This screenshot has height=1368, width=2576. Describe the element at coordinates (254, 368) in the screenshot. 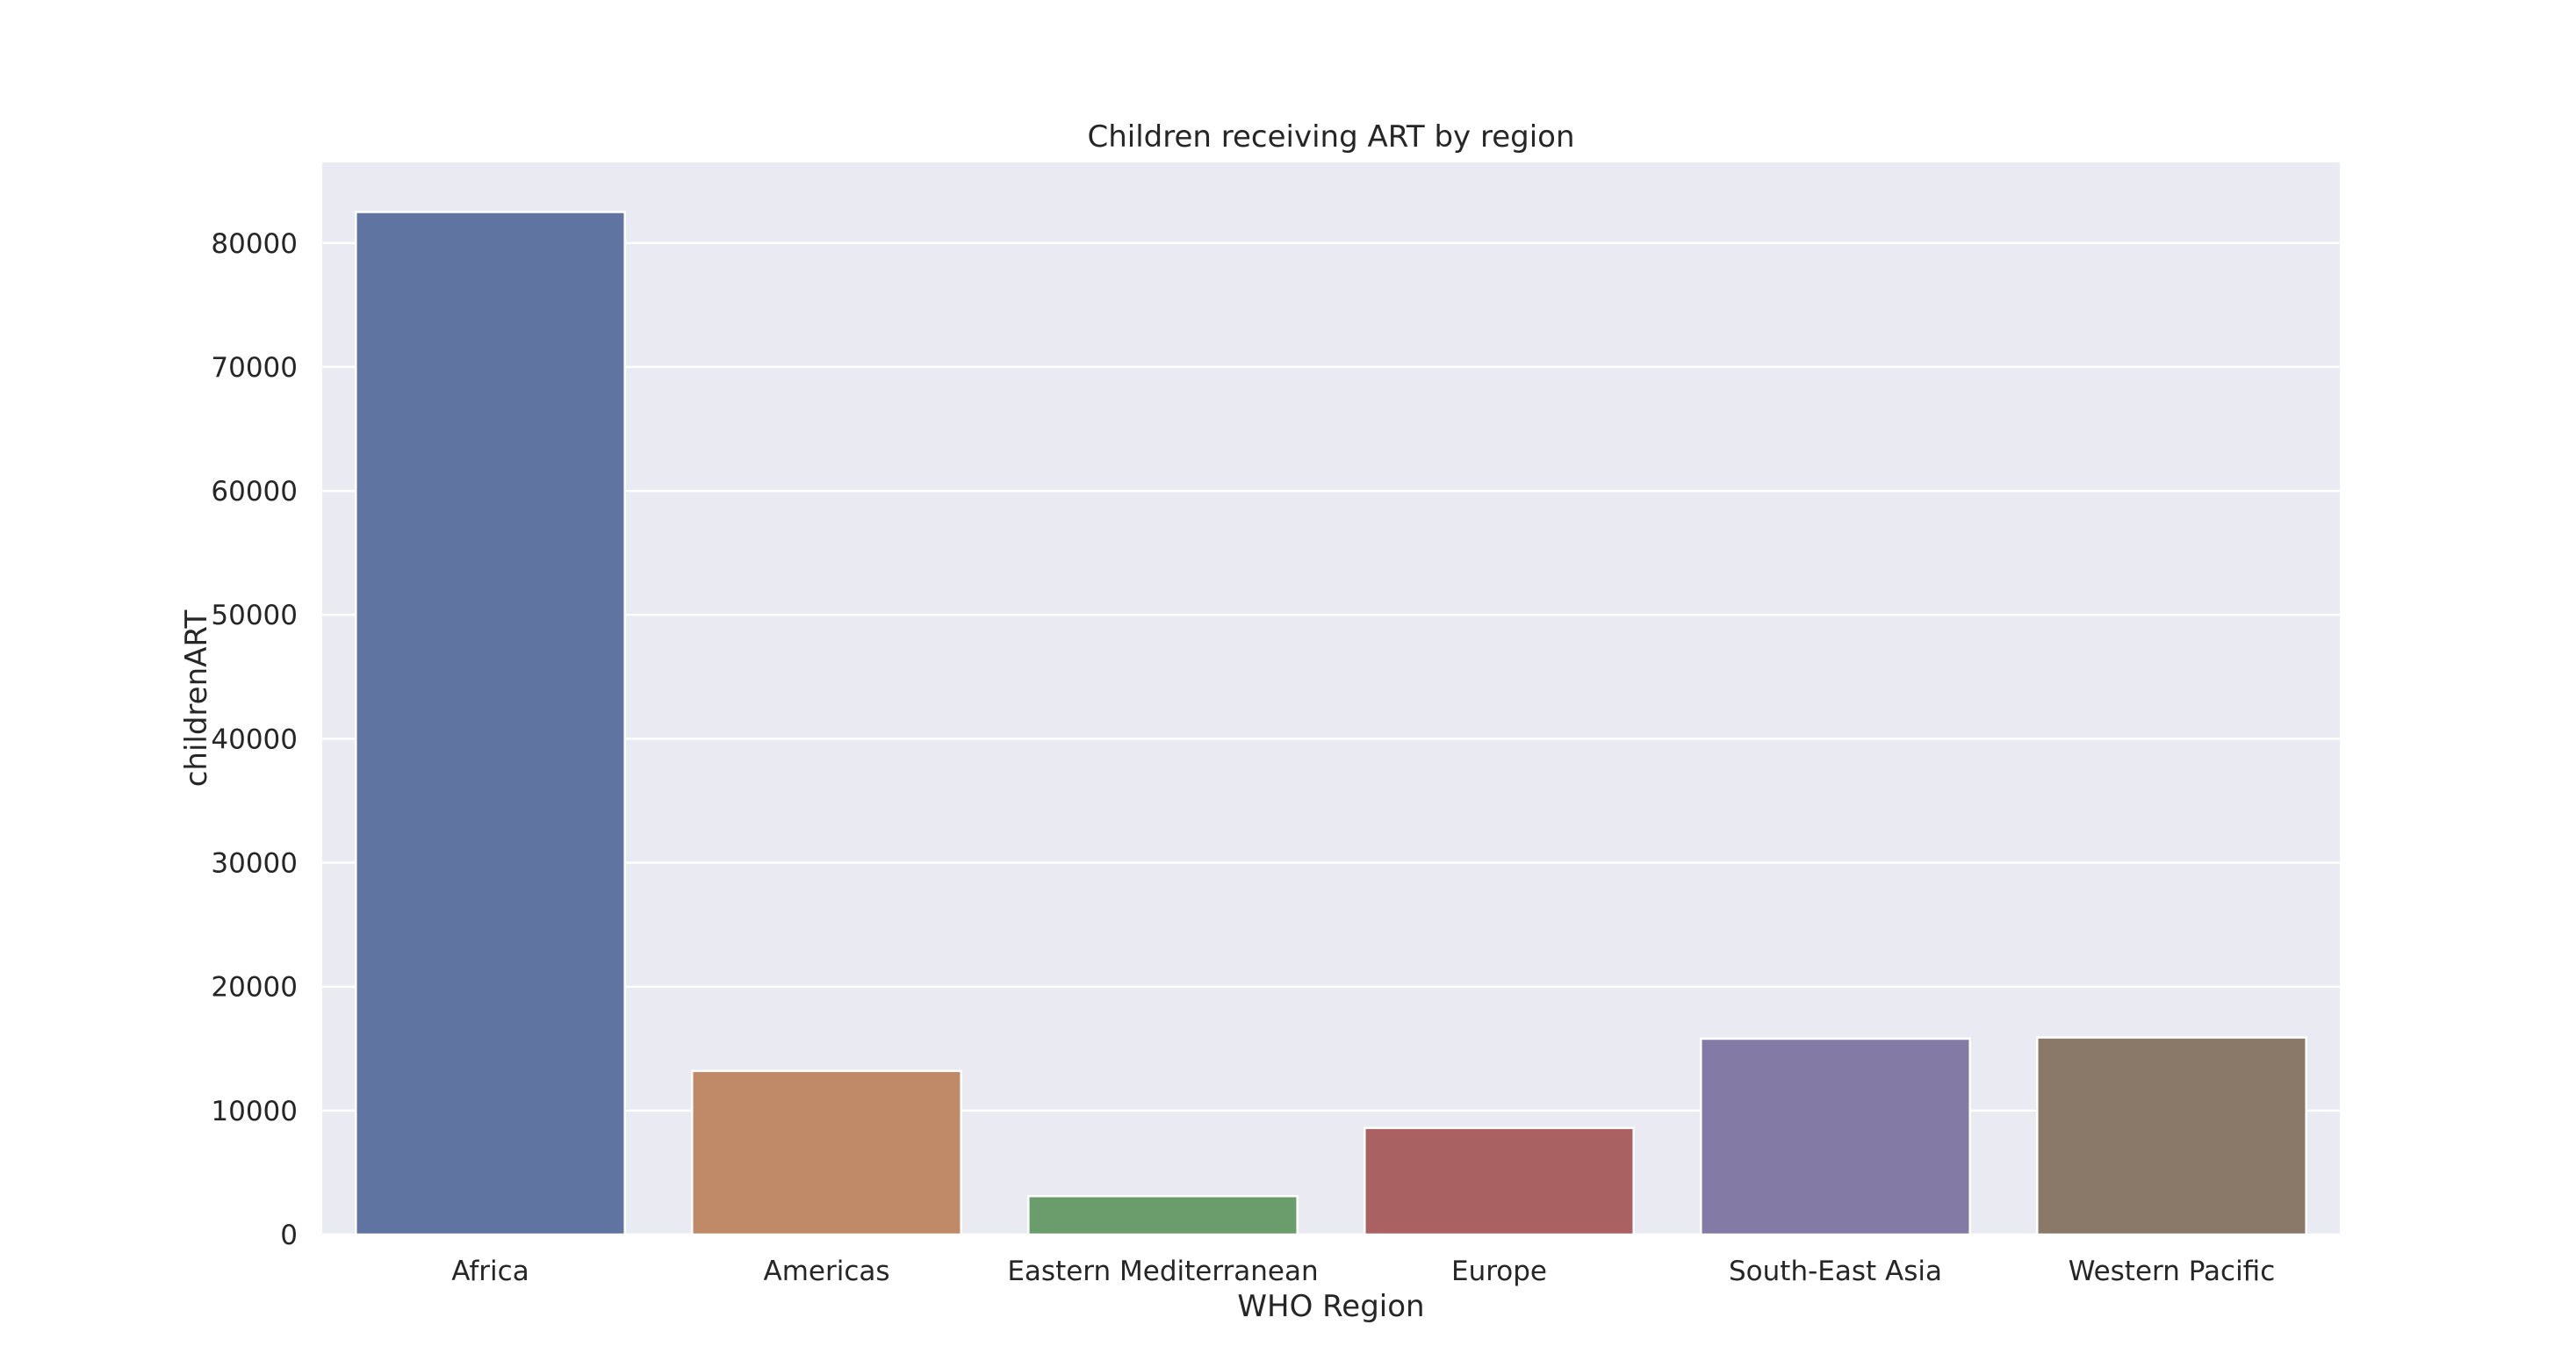

I see `y-tick-label: 70000` at that location.